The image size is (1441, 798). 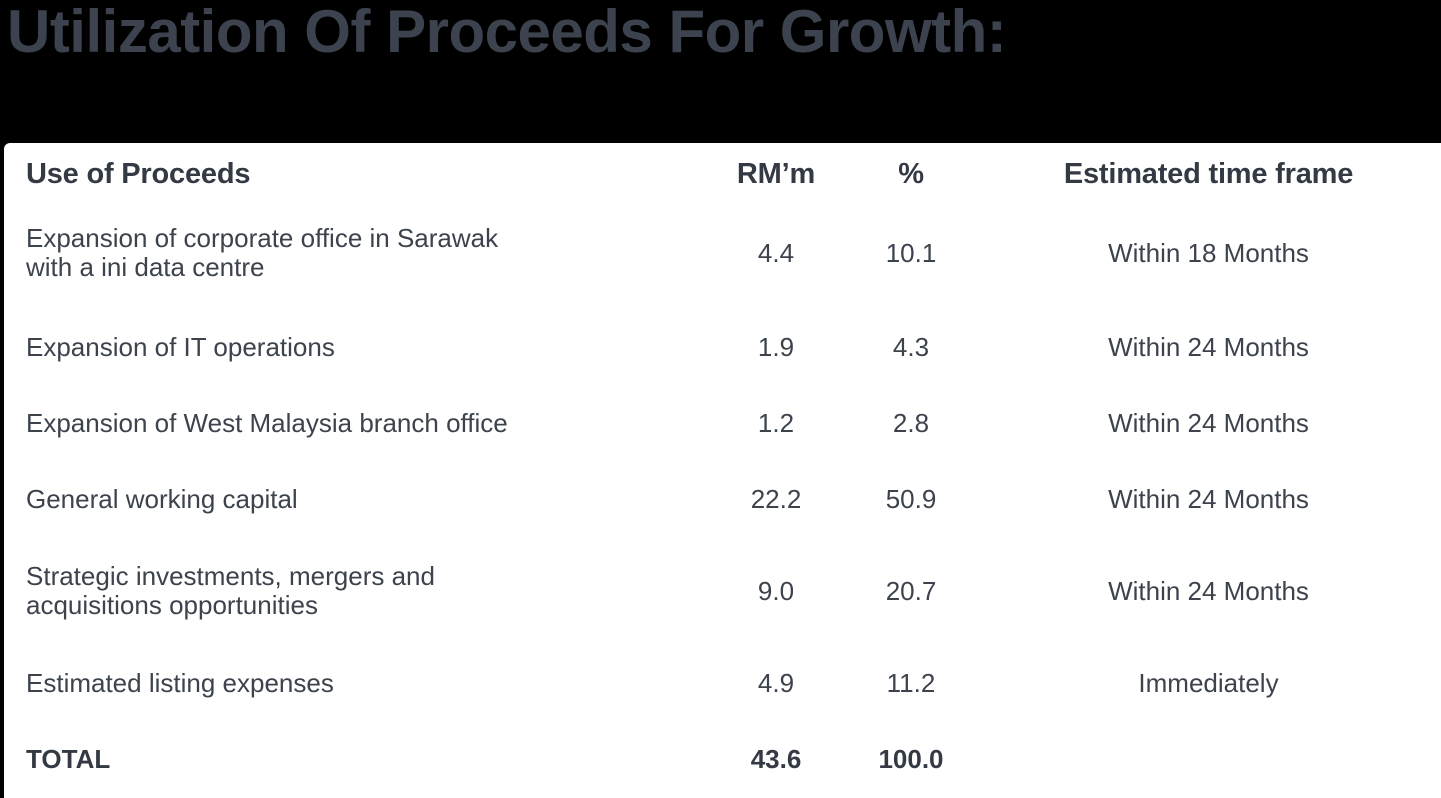 I want to click on row-rm-value: 4.4, so click(x=776, y=252).